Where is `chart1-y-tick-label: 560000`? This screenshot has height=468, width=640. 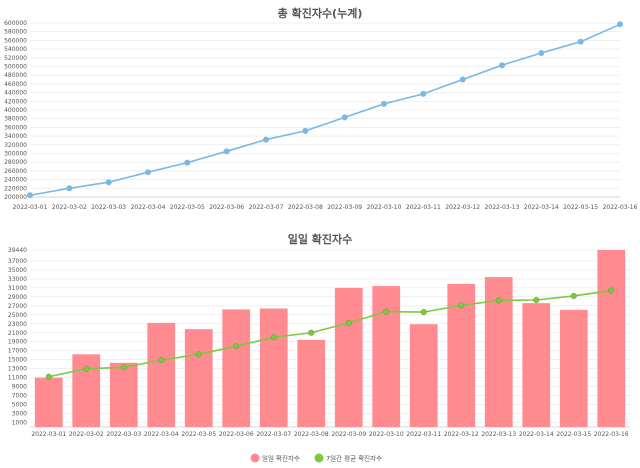 chart1-y-tick-label: 560000 is located at coordinates (15, 40).